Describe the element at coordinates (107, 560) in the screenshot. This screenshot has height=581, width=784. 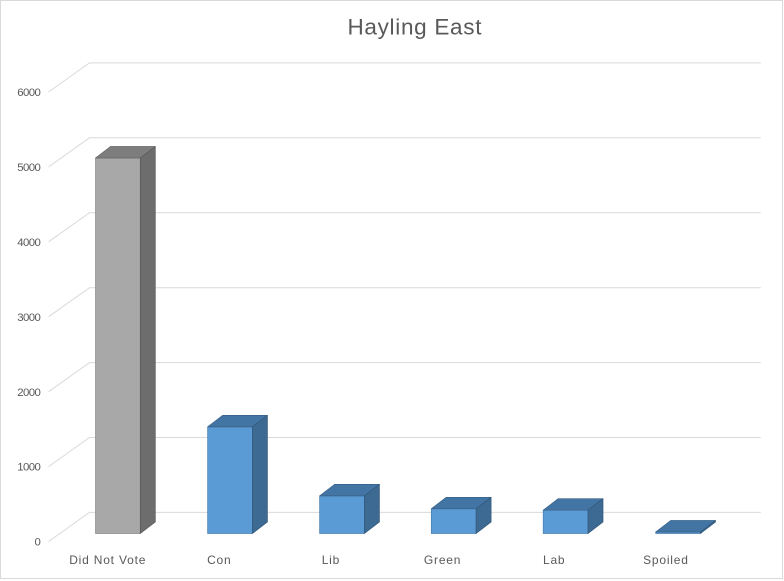
I see `svg-text: Did Not Vote` at that location.